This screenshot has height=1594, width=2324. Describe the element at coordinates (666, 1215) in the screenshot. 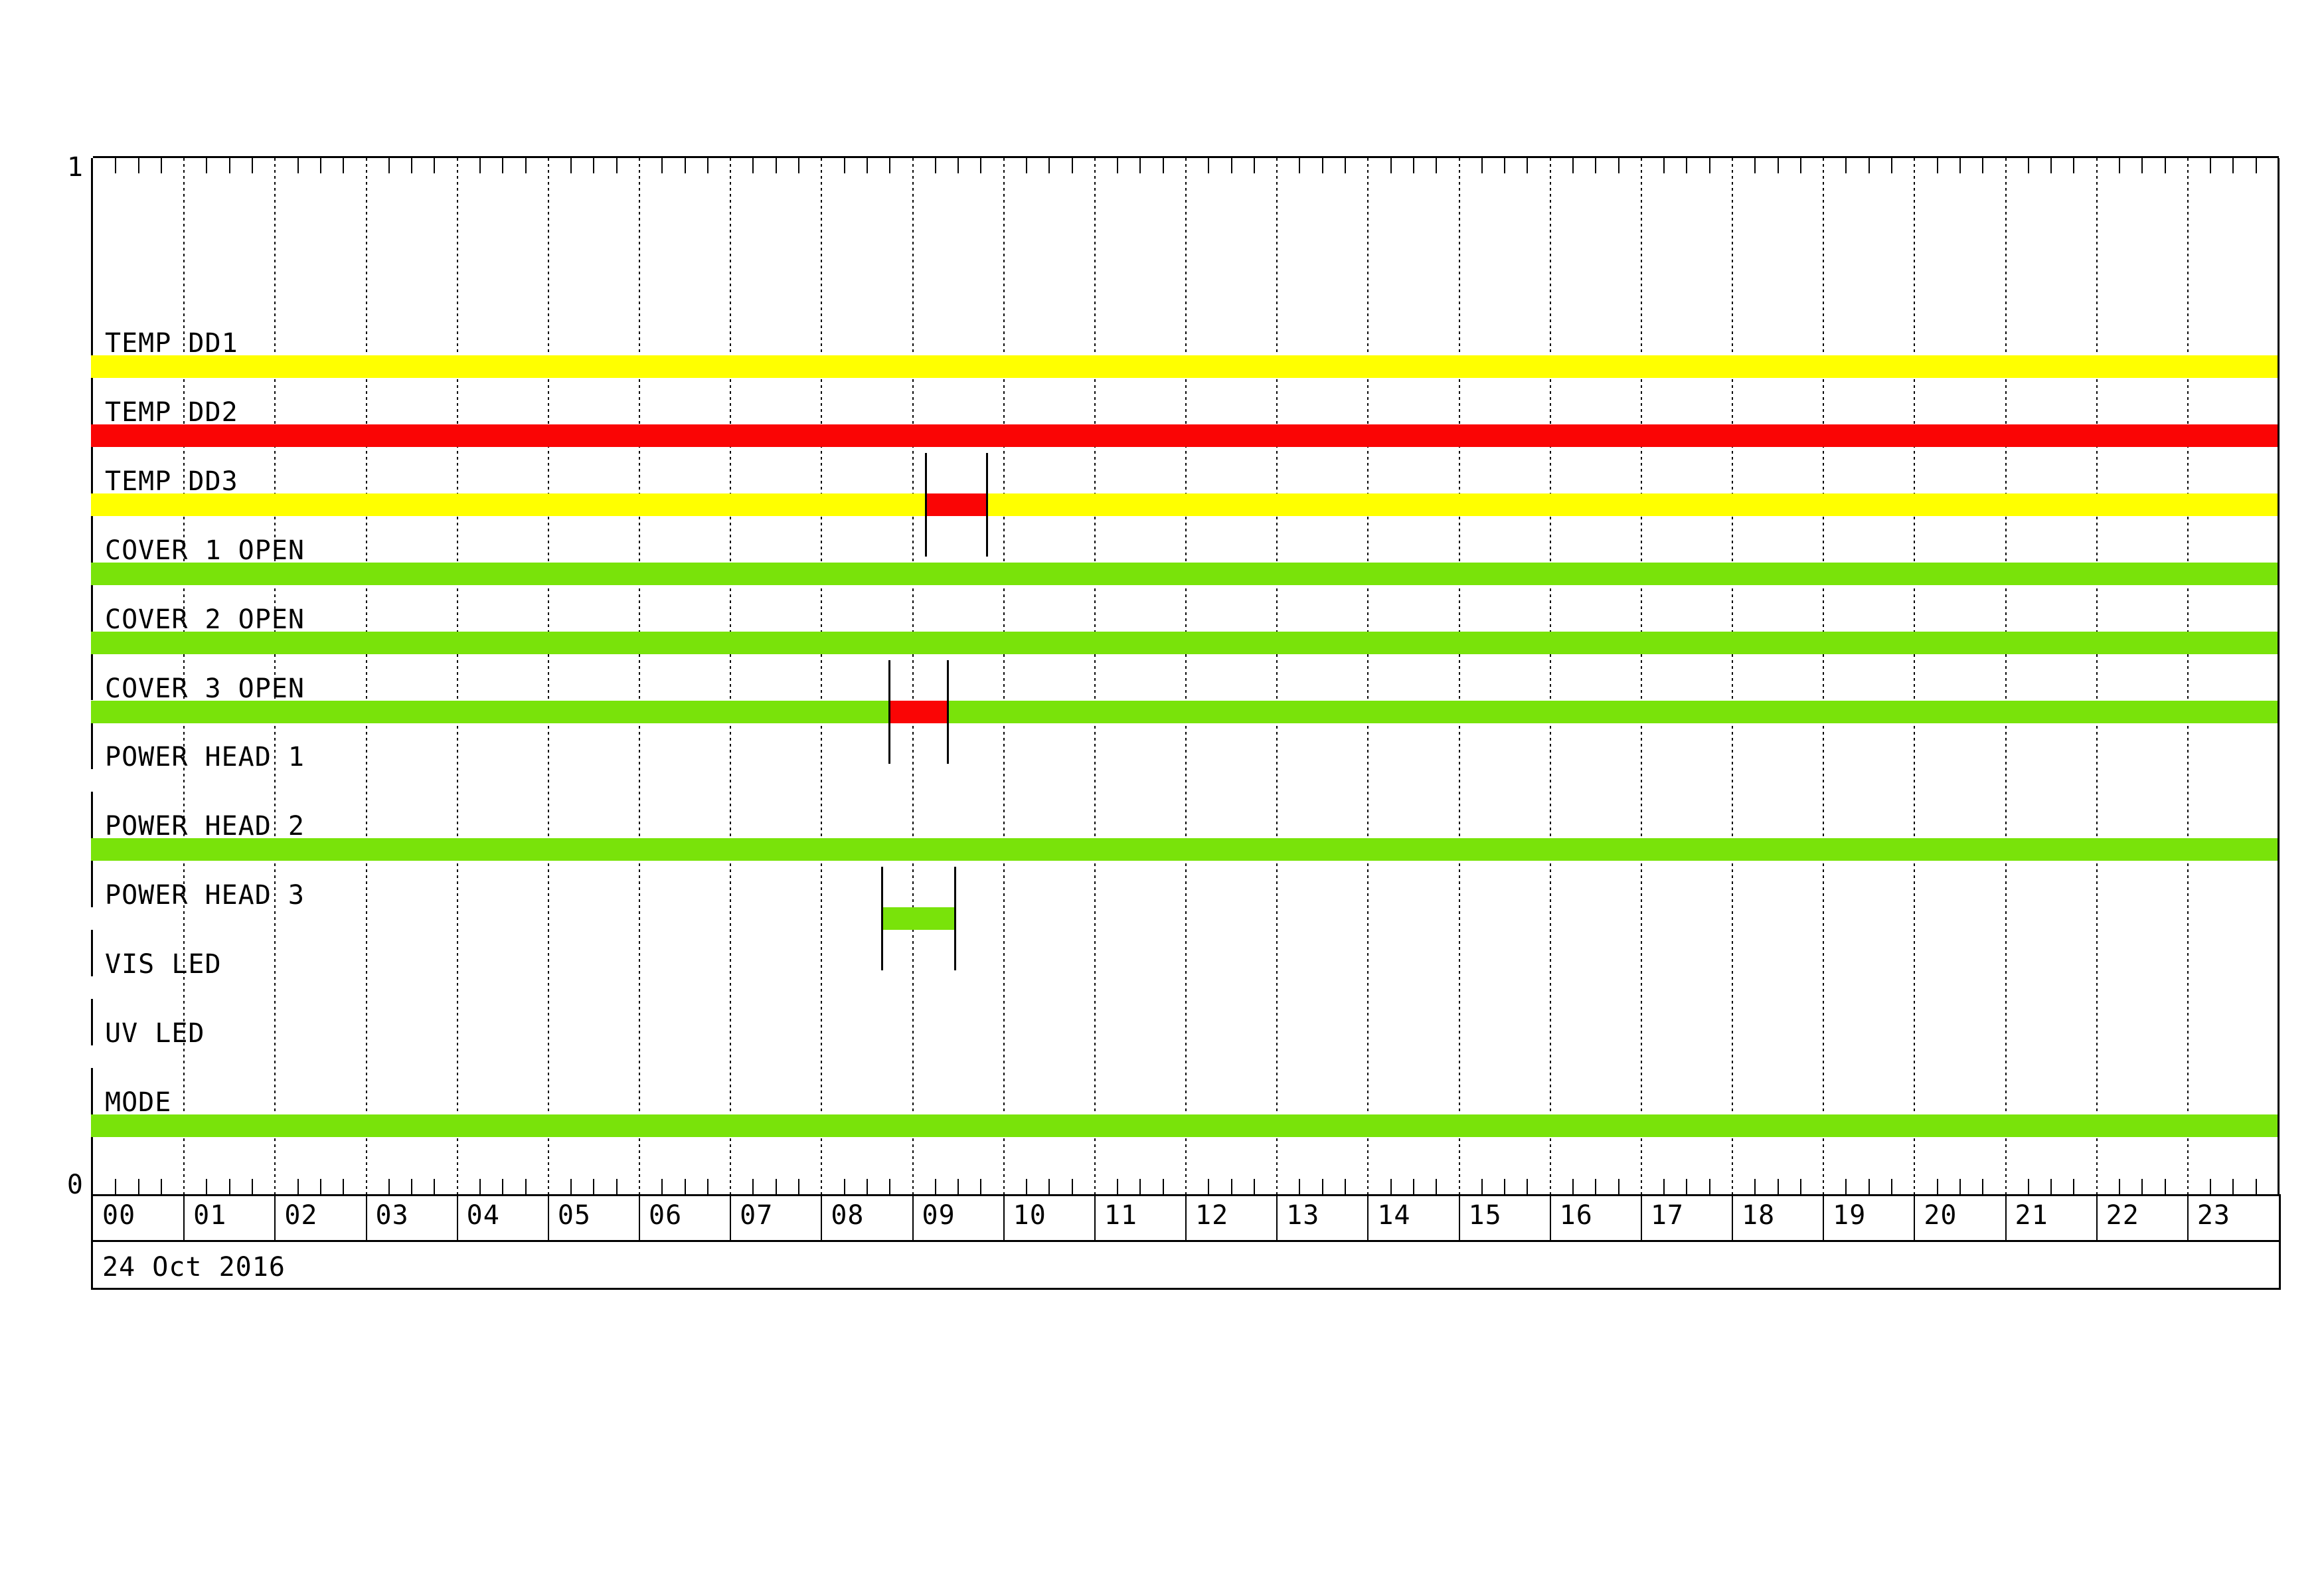

I see `hour-cell-label: 06` at that location.